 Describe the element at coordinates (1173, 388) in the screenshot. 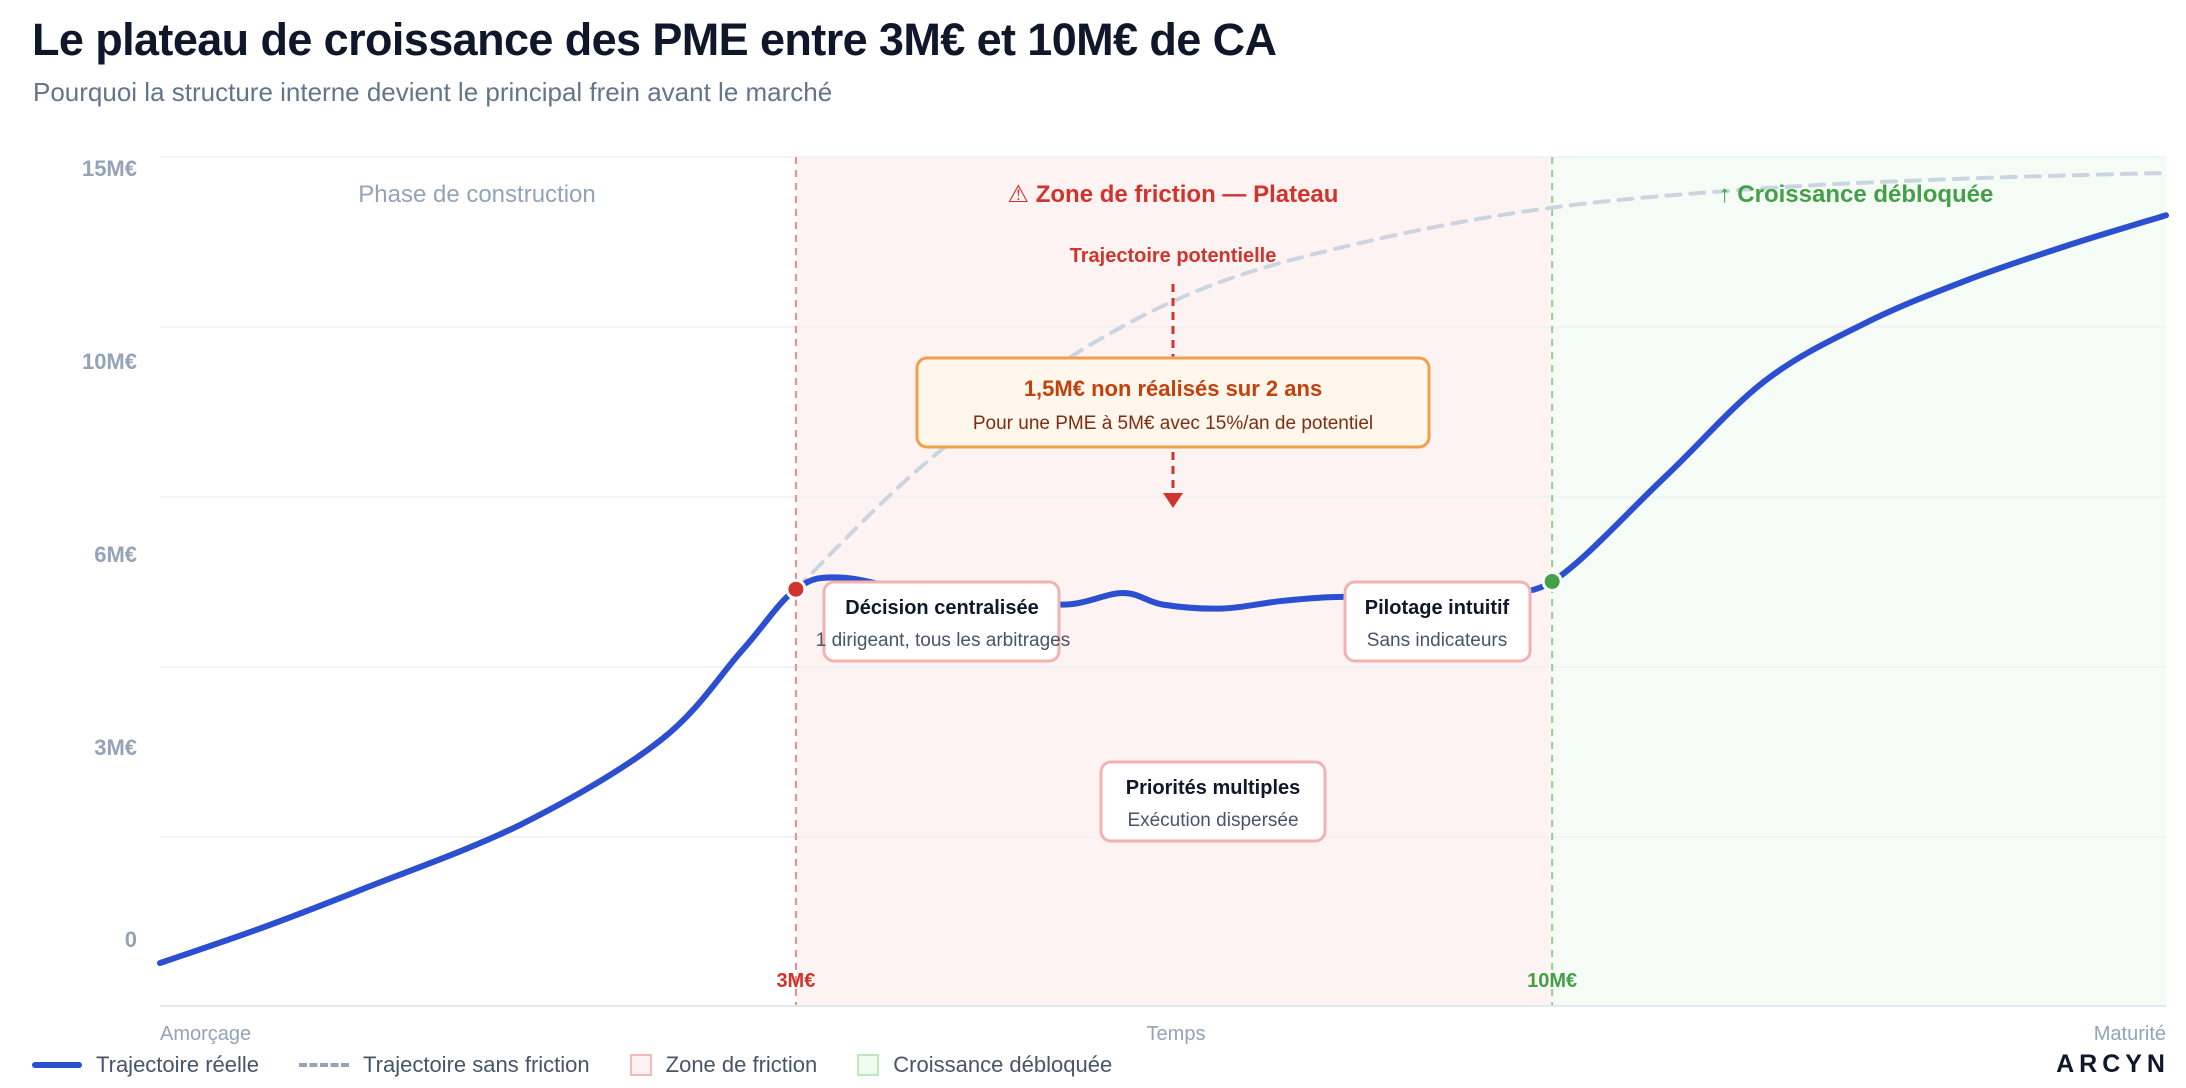

I see `callout-title: 1,5M€ non réalisés sur 2 ans` at that location.